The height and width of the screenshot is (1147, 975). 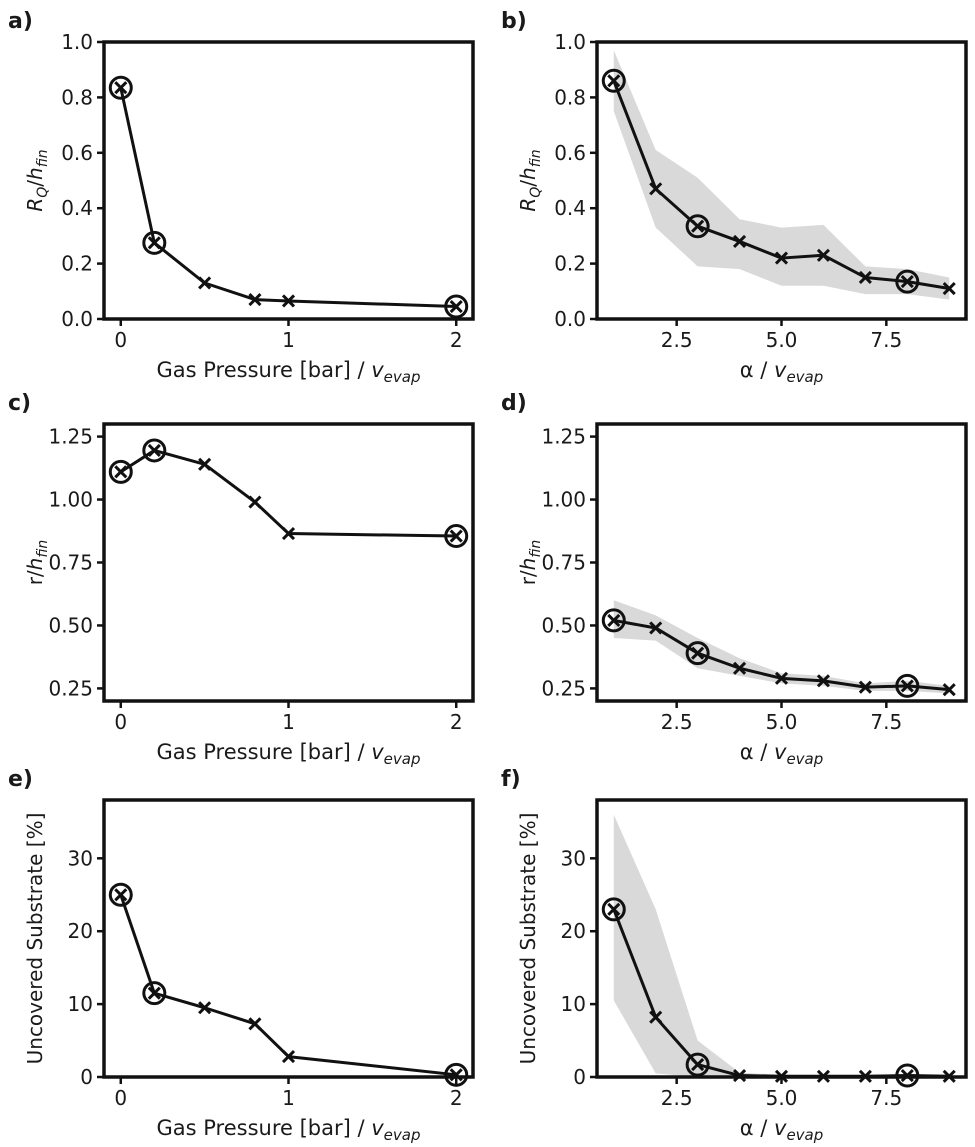 I want to click on panel-label: f), so click(x=511, y=779).